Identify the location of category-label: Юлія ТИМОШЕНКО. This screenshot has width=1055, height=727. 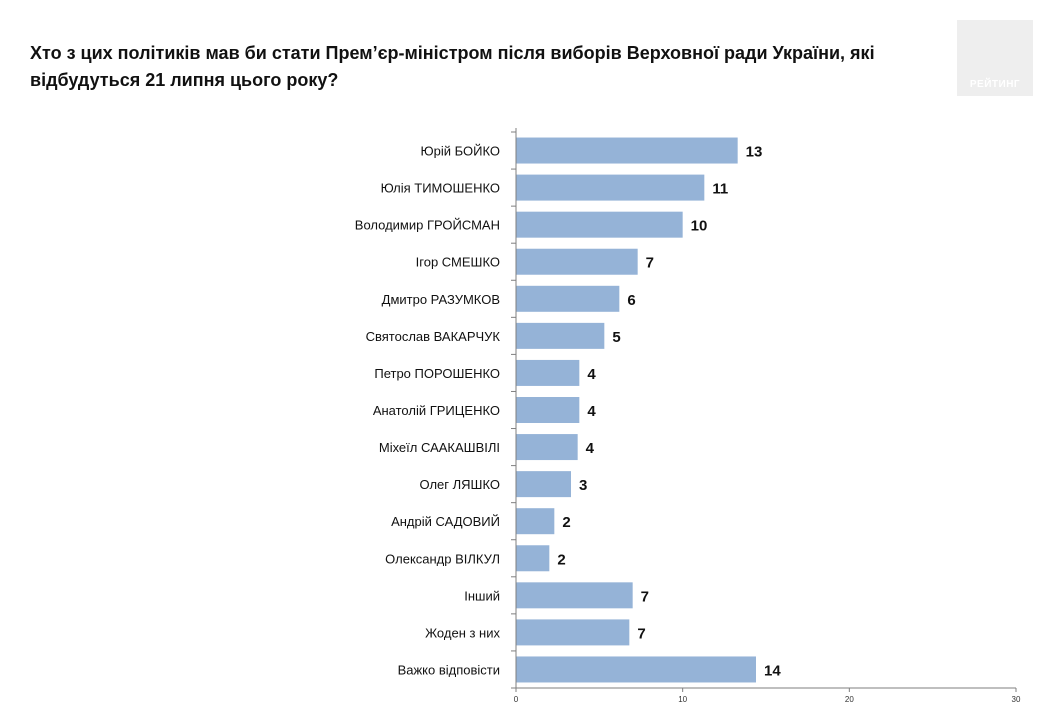
(440, 188).